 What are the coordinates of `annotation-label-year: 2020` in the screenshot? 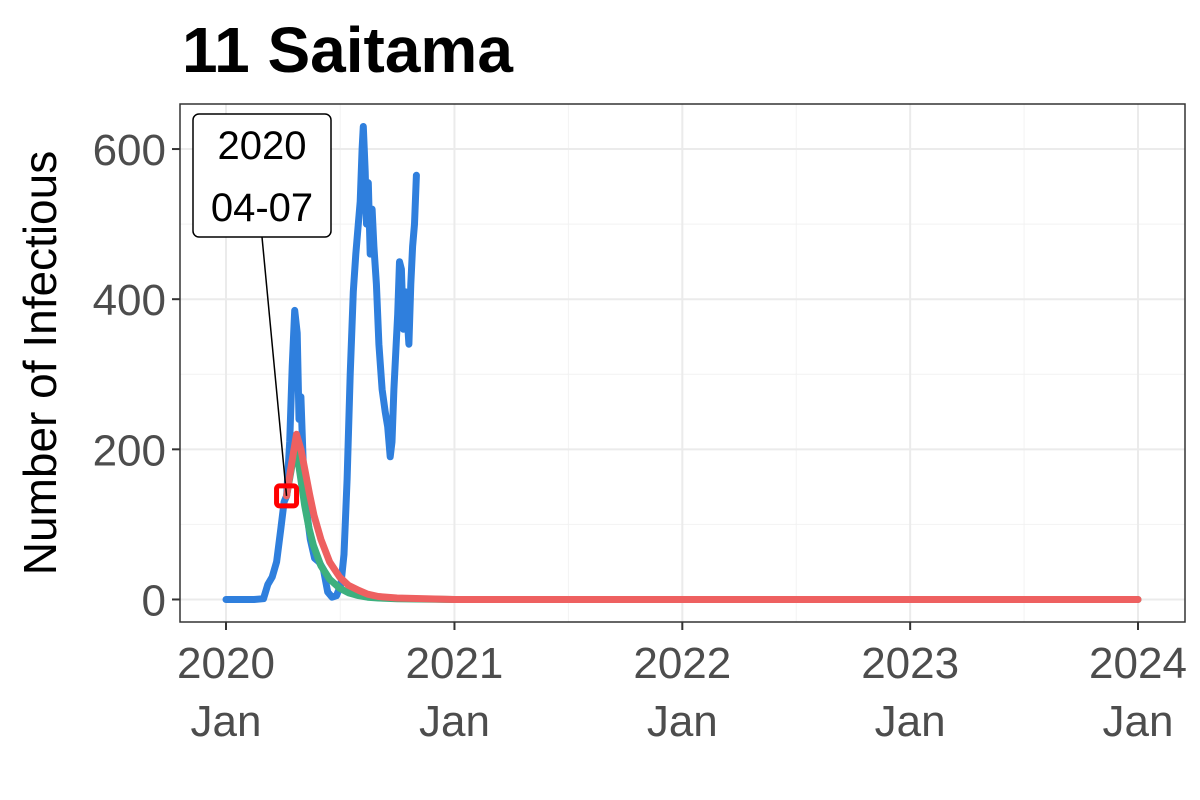 It's located at (262, 146).